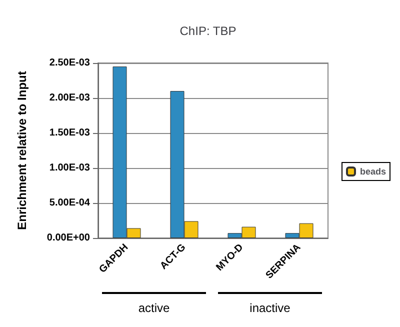 The image size is (400, 327). What do you see at coordinates (270, 308) in the screenshot?
I see `text: inactive` at bounding box center [270, 308].